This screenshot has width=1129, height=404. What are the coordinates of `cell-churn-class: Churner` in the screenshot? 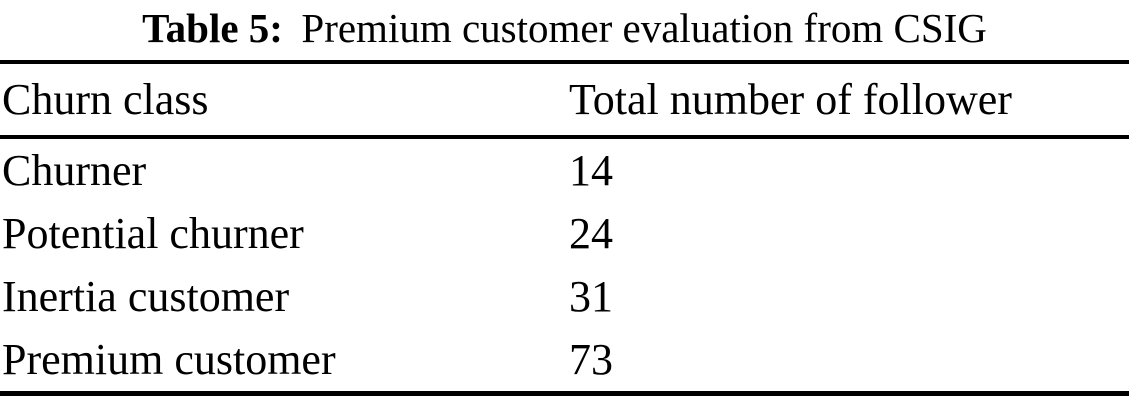 It's located at (74, 170).